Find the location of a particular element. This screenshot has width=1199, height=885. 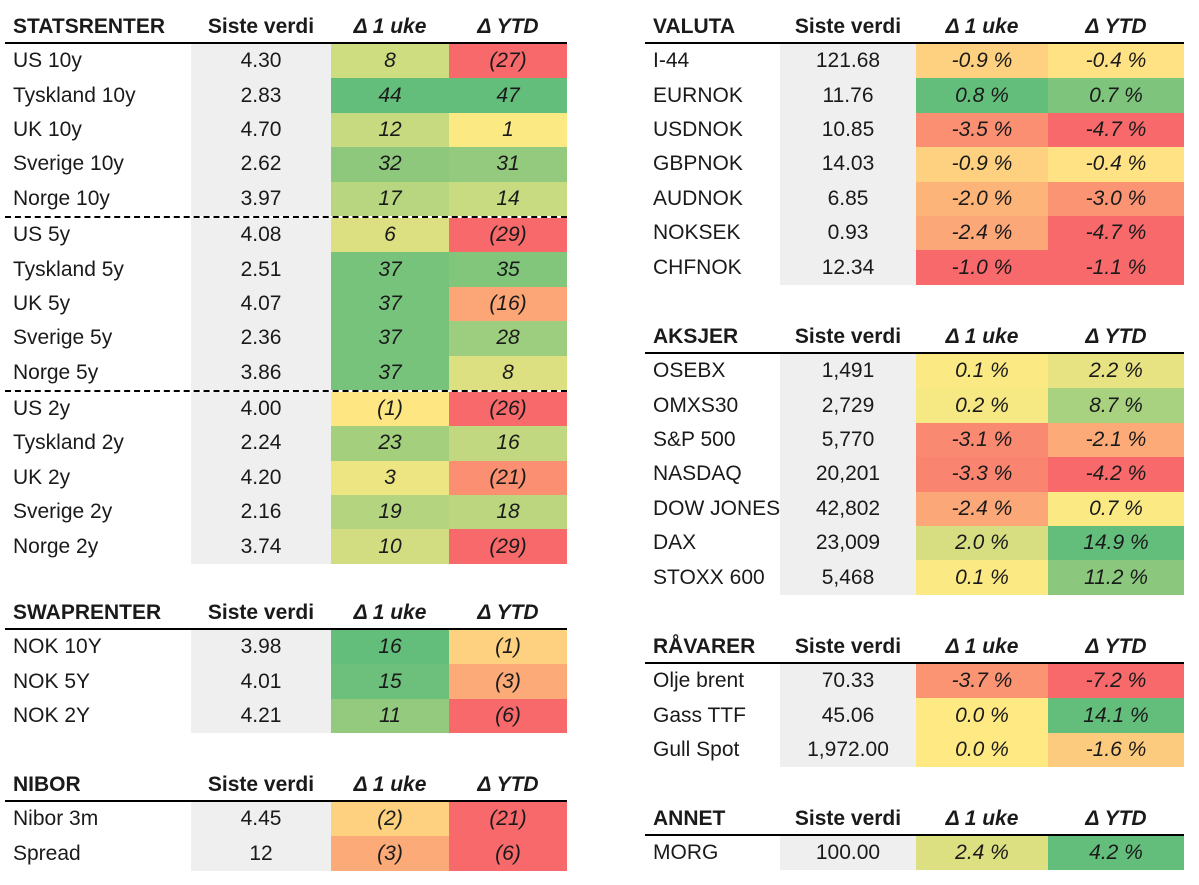

row-delta-week: 0.2 % is located at coordinates (982, 405).